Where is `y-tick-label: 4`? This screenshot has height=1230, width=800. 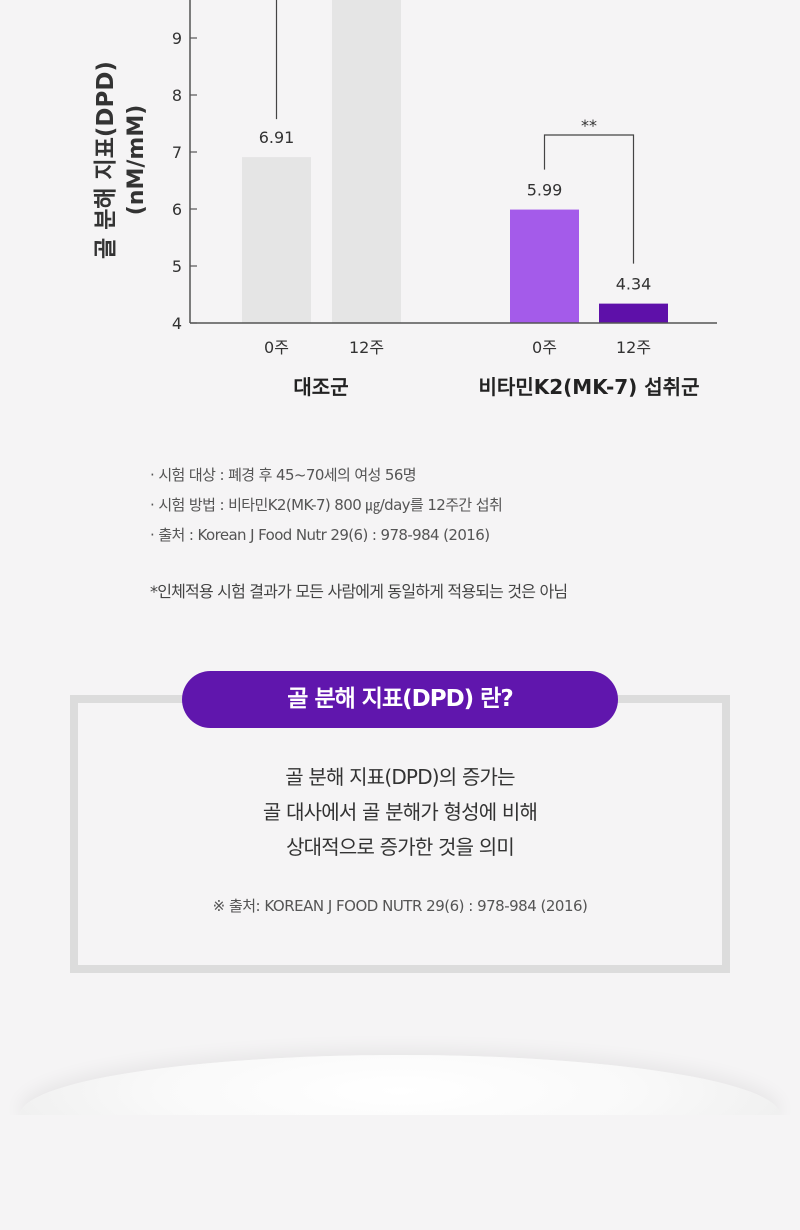
y-tick-label: 4 is located at coordinates (177, 323).